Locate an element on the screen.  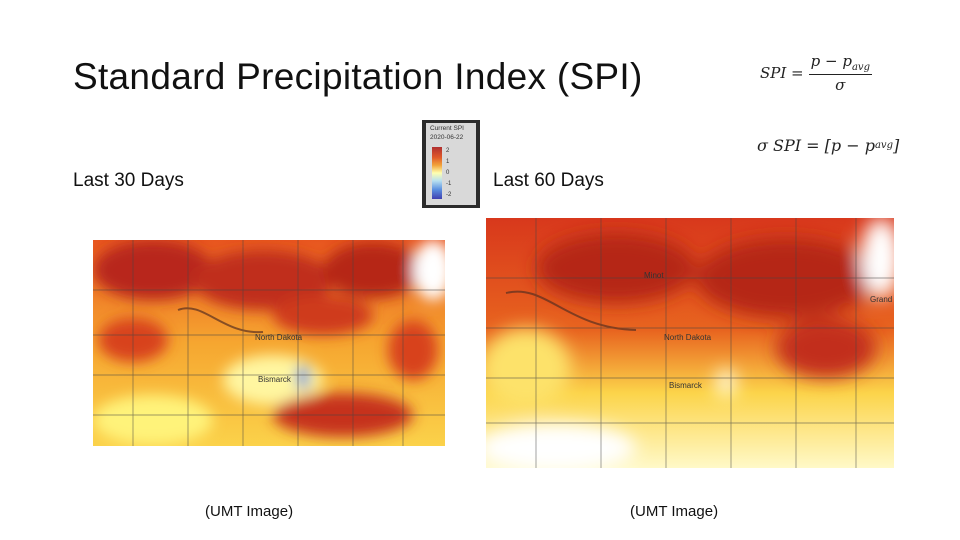
legend-panel: Current SPI 2020-06-22 2 1 0 -1 -2 is located at coordinates (451, 164).